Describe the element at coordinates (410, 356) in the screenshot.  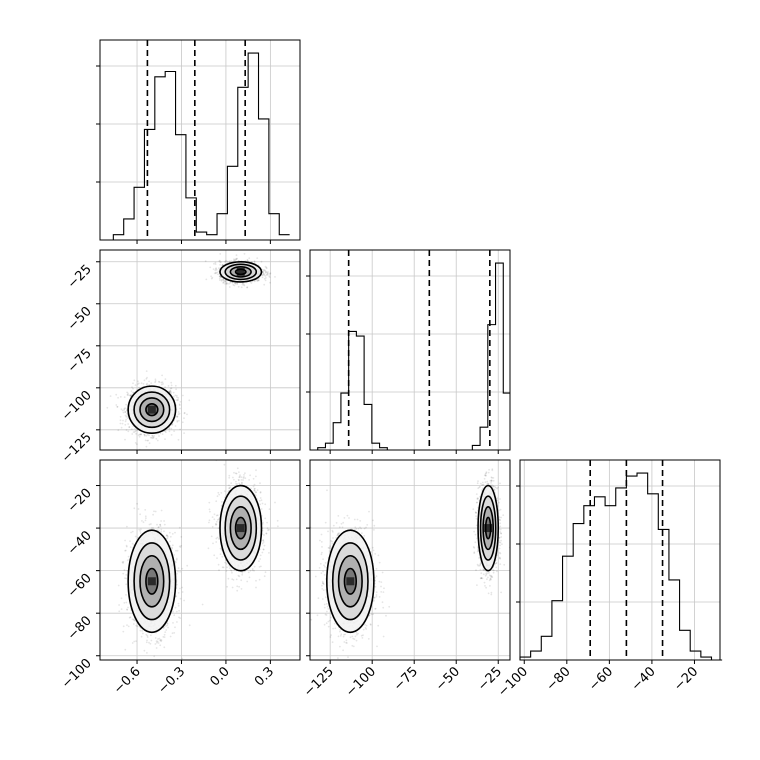
I see `histogram-p1` at that location.